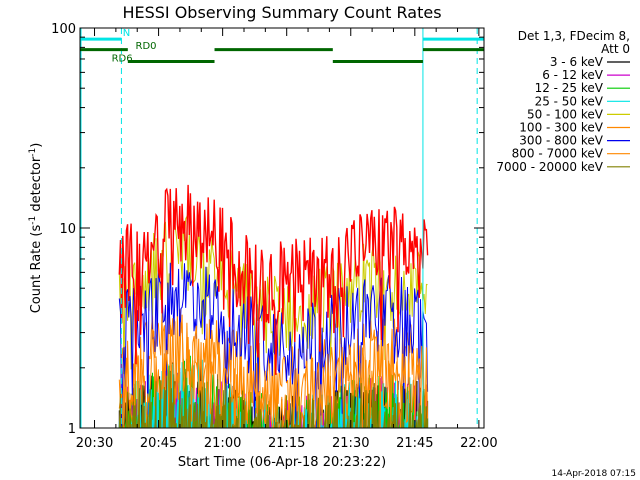  What do you see at coordinates (549, 167) in the screenshot?
I see `legend-label: 7000 - 20000 keV` at bounding box center [549, 167].